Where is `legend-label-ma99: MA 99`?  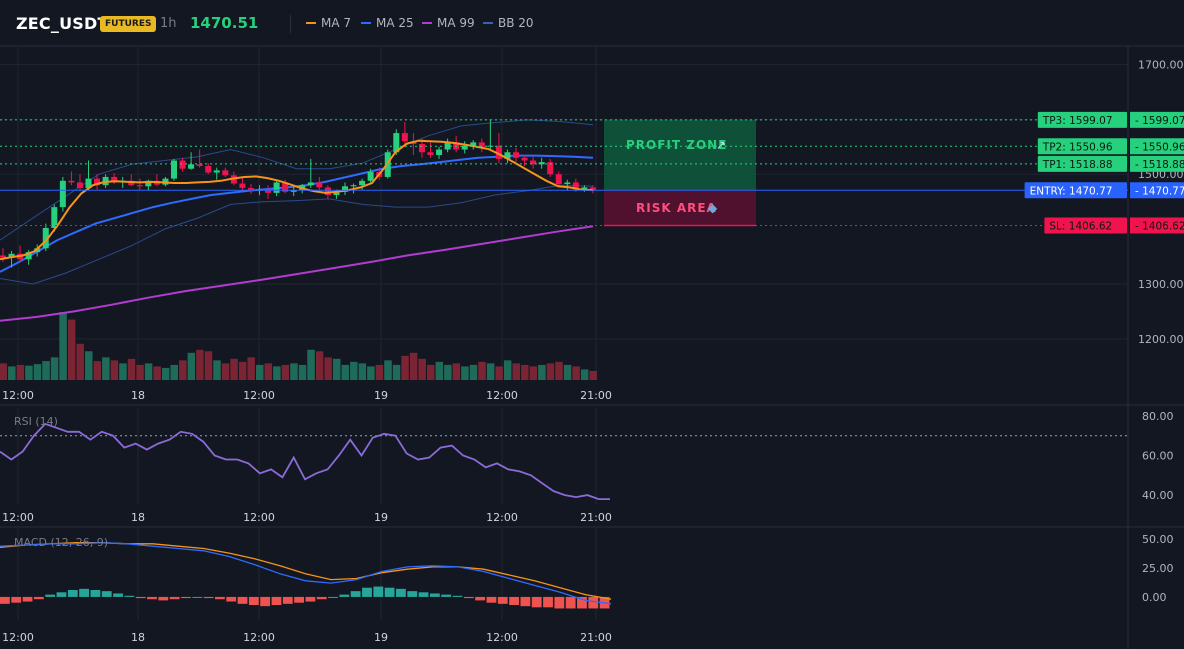
legend-label-ma99: MA 99 is located at coordinates (456, 23).